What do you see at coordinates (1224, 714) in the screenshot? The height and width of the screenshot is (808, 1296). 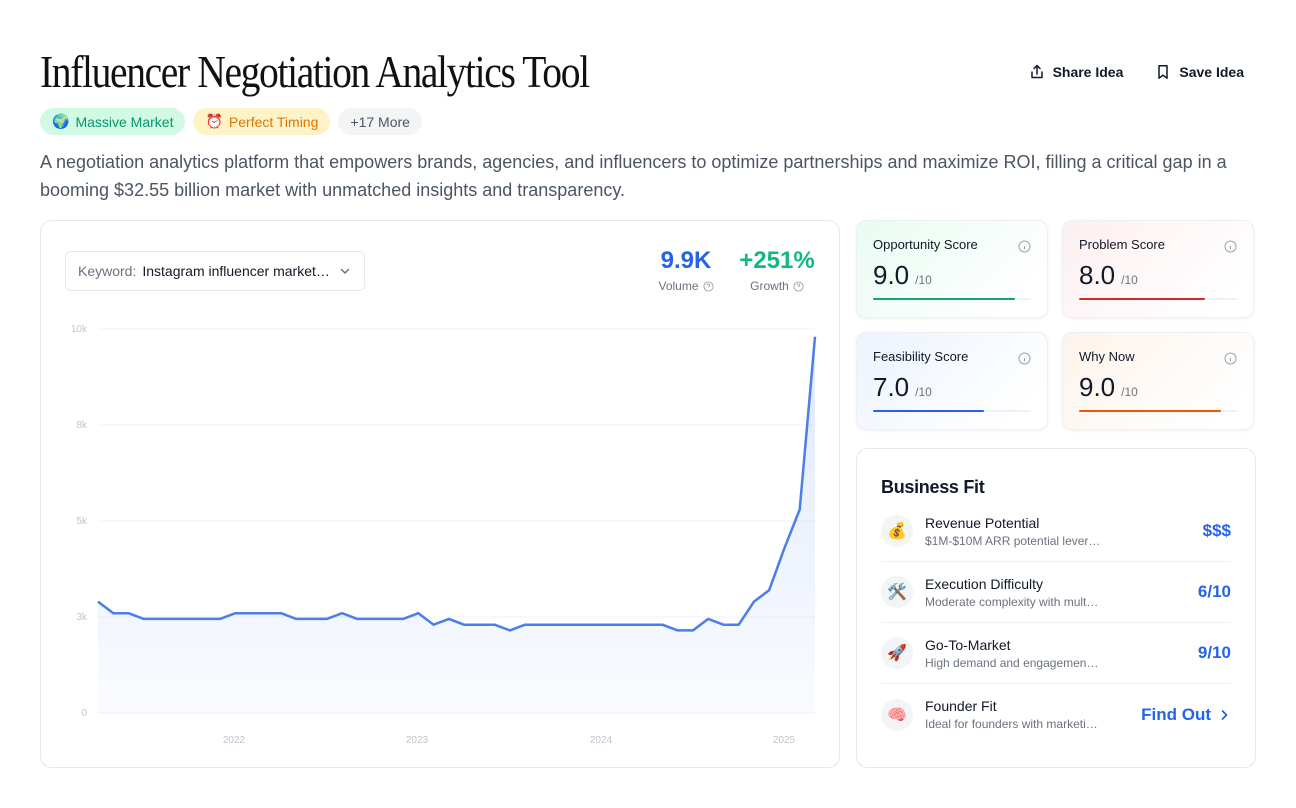 I see `chevron-right-icon` at bounding box center [1224, 714].